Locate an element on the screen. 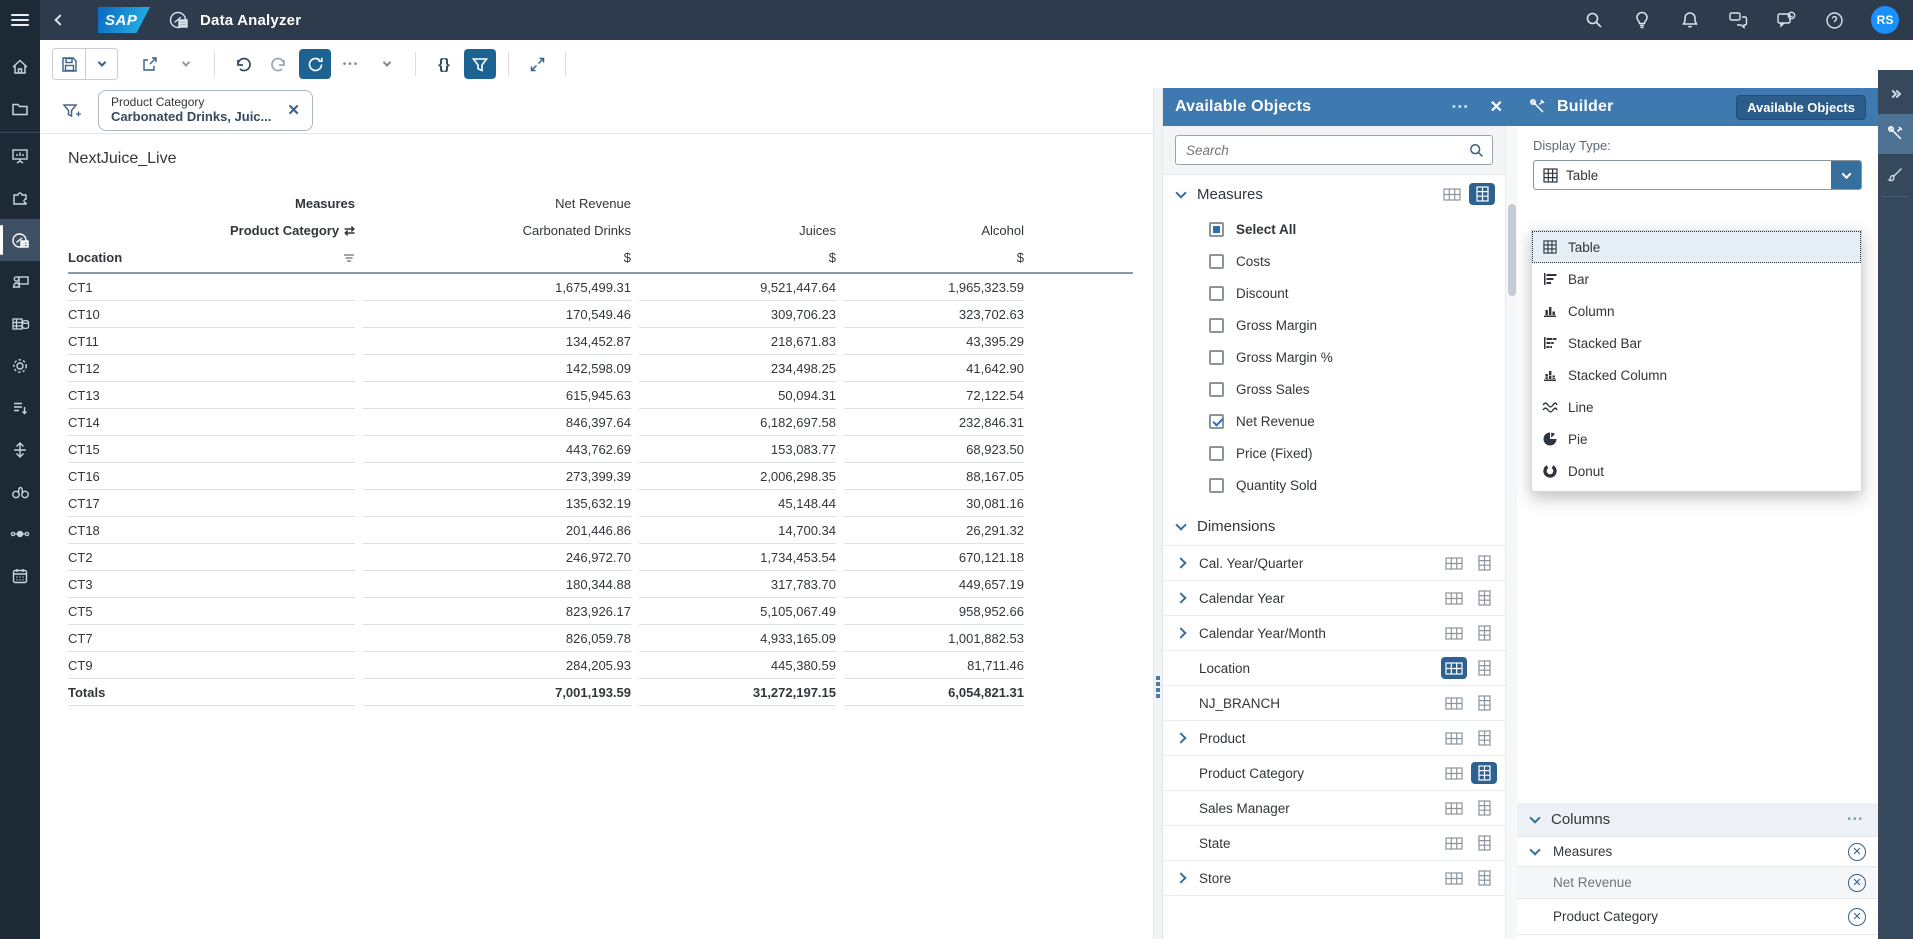 The width and height of the screenshot is (1913, 939). row-header: CT1 is located at coordinates (211, 287).